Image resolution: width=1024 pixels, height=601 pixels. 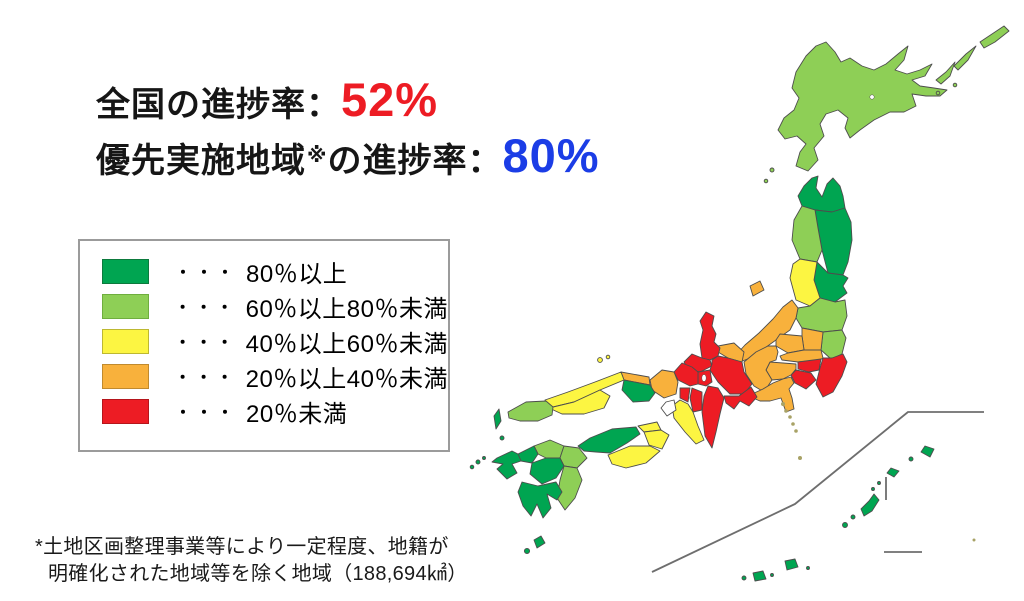 What do you see at coordinates (838, 513) in the screenshot?
I see `prefecture-okinawa` at bounding box center [838, 513].